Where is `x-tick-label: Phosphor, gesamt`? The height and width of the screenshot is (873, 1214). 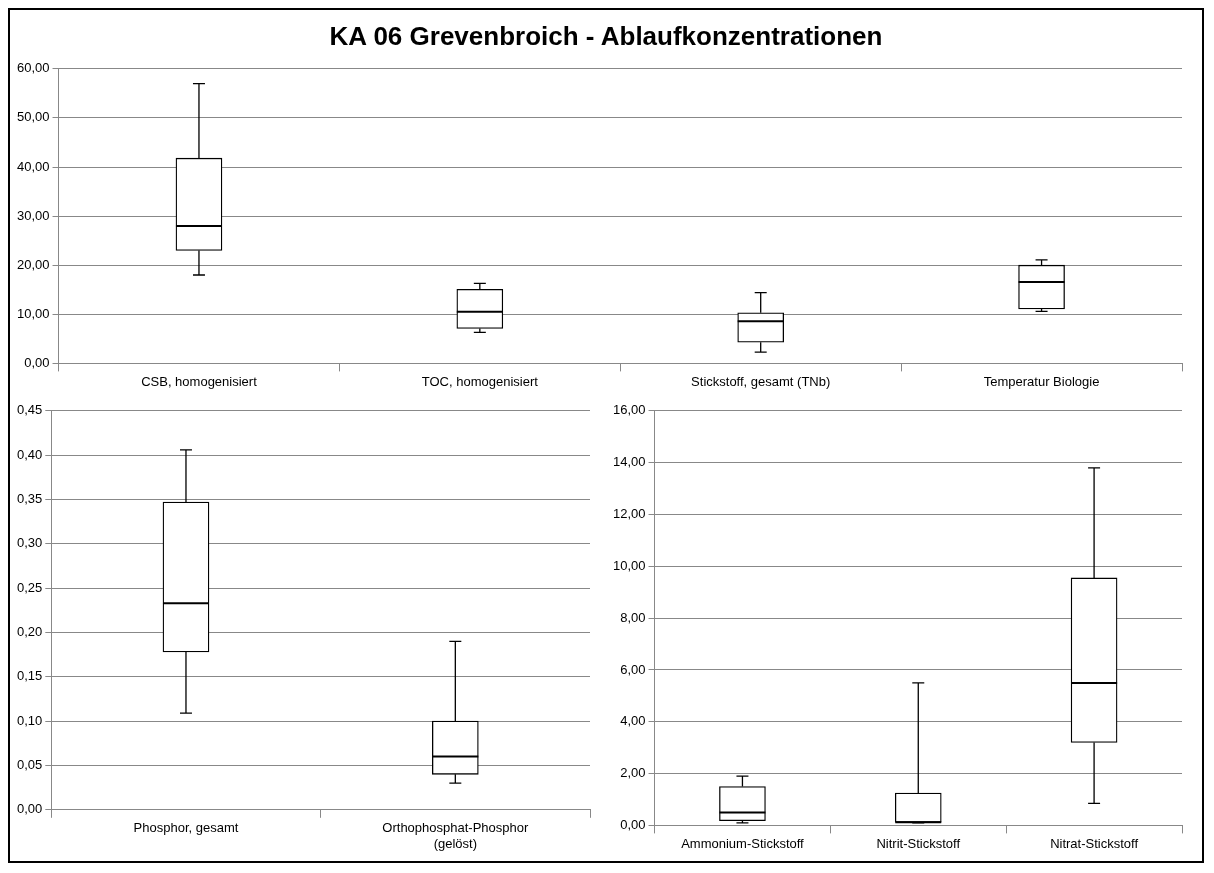 x-tick-label: Phosphor, gesamt is located at coordinates (186, 828).